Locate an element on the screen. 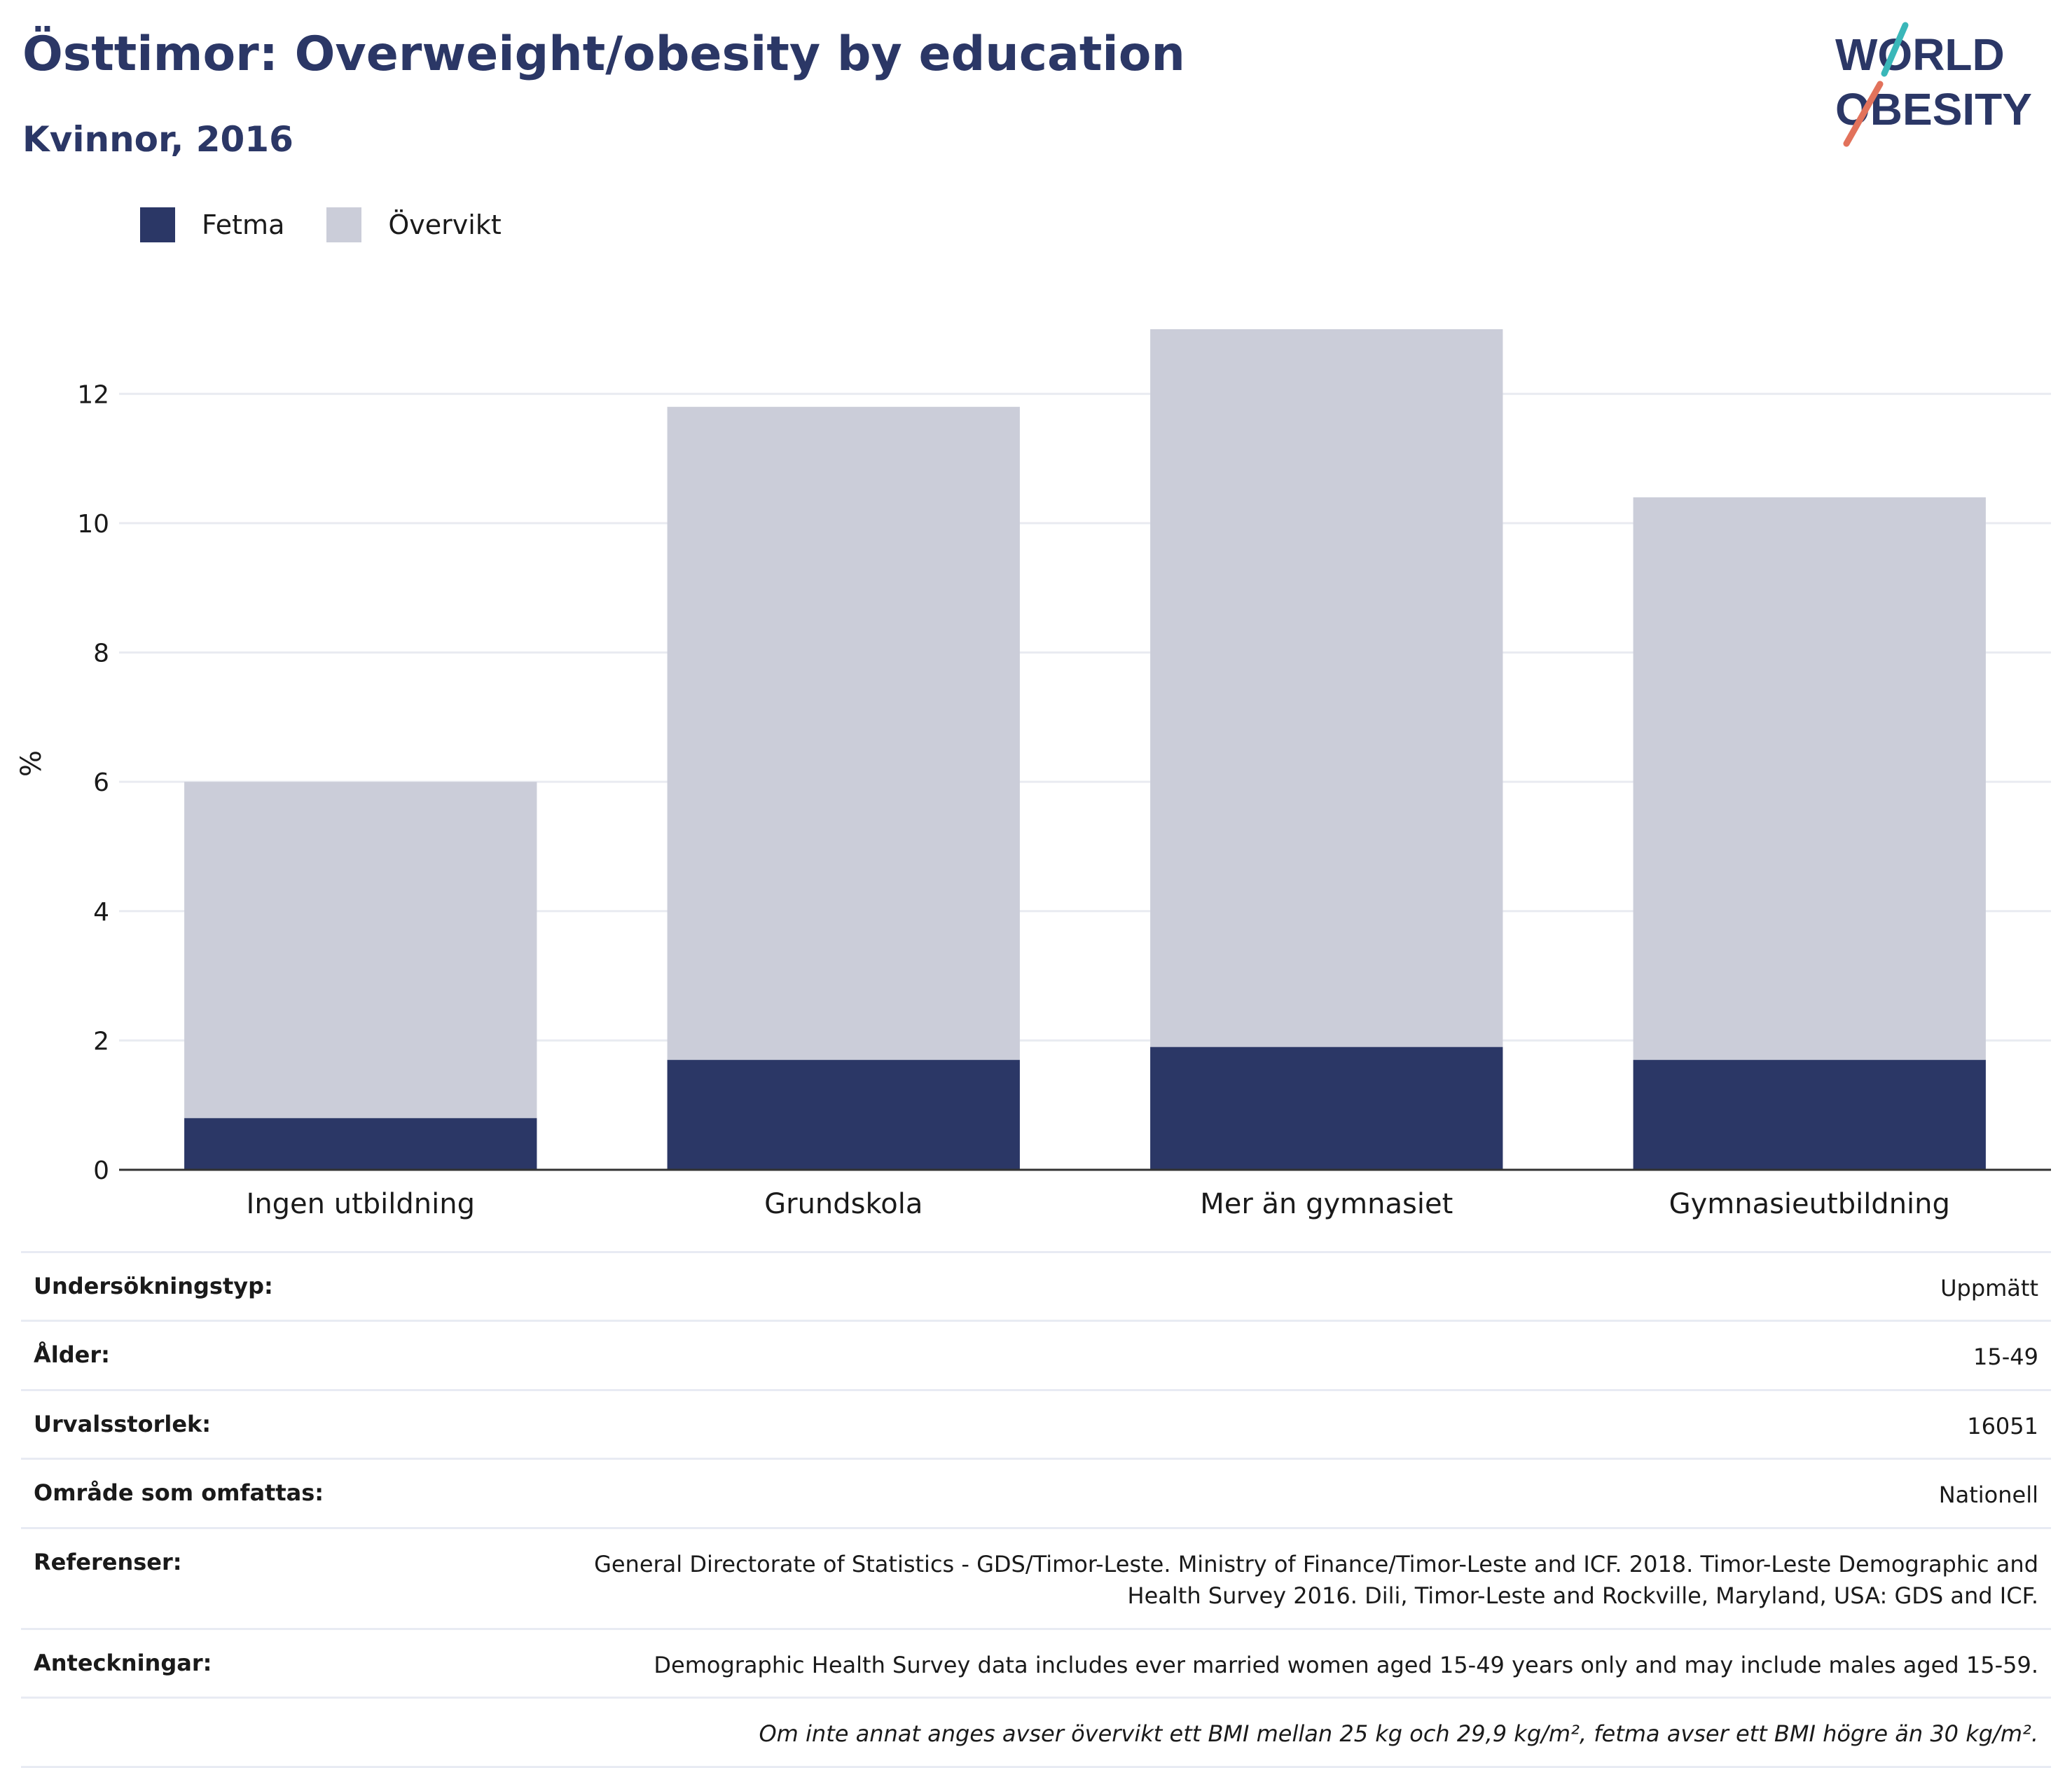  world-obesity-logo: WORLD OBESITY is located at coordinates (1940, 84).